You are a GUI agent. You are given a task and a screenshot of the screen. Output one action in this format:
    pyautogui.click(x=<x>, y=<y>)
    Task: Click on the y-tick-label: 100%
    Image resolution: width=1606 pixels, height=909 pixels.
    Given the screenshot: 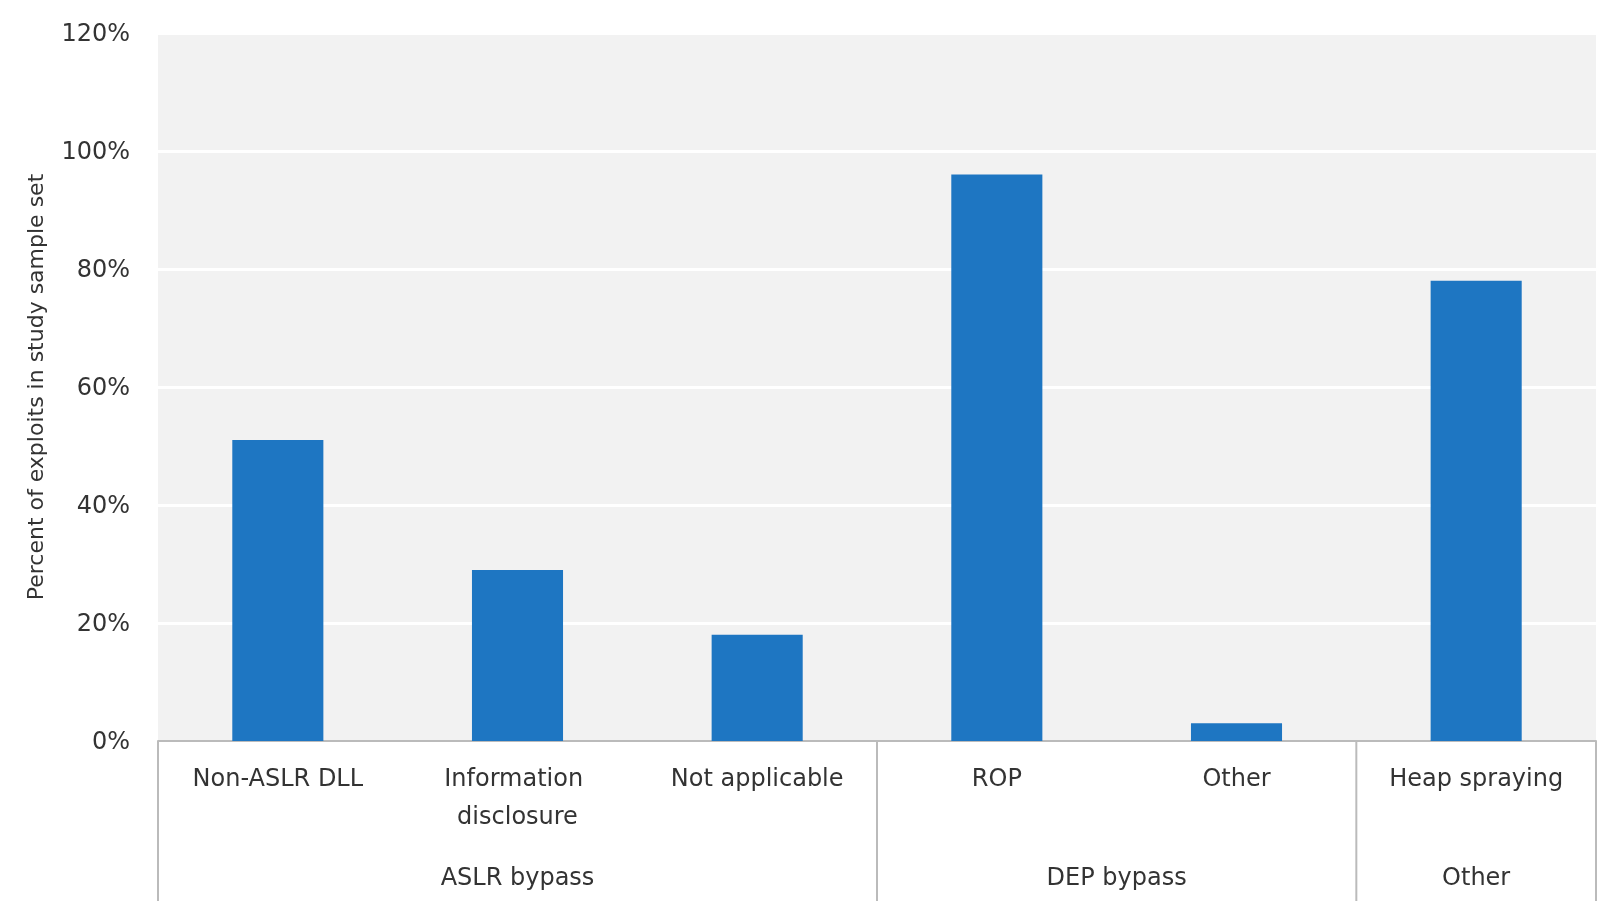 What is the action you would take?
    pyautogui.click(x=95, y=151)
    